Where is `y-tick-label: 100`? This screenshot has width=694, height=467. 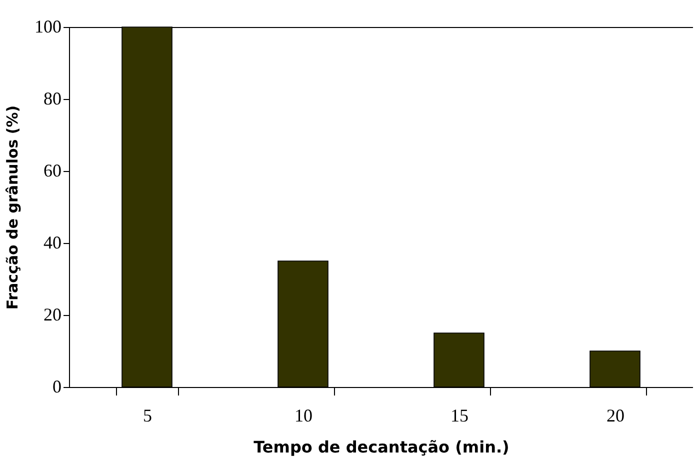 y-tick-label: 100 is located at coordinates (48, 26).